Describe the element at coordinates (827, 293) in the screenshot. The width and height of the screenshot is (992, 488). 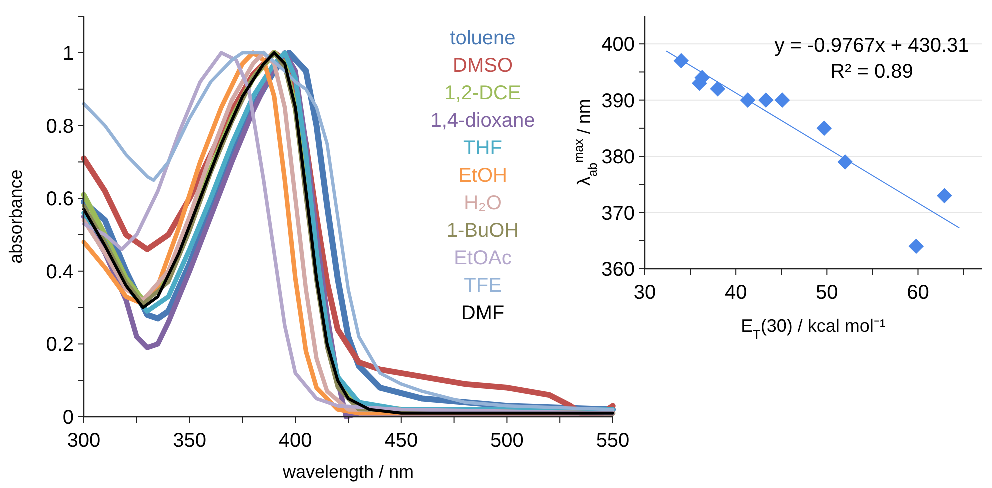
I see `x-tick-label: 50` at that location.